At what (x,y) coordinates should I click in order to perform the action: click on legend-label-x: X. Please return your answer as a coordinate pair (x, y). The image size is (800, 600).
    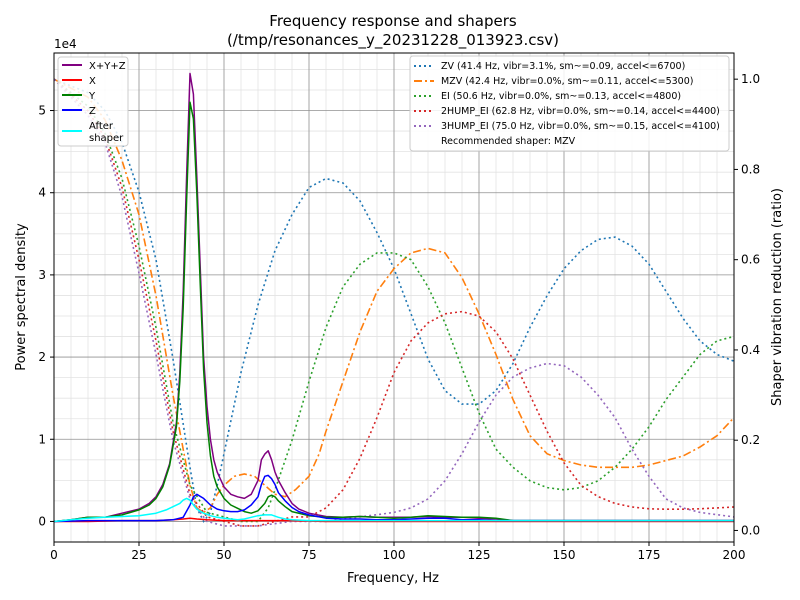
    Looking at the image, I should click on (92, 81).